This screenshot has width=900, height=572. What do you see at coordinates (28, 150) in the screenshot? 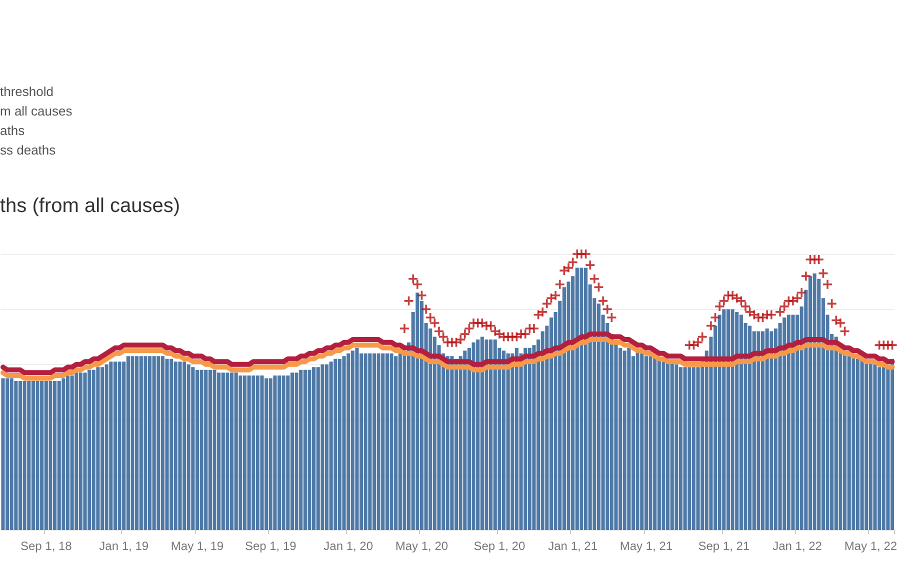
I see `text: ss deaths` at bounding box center [28, 150].